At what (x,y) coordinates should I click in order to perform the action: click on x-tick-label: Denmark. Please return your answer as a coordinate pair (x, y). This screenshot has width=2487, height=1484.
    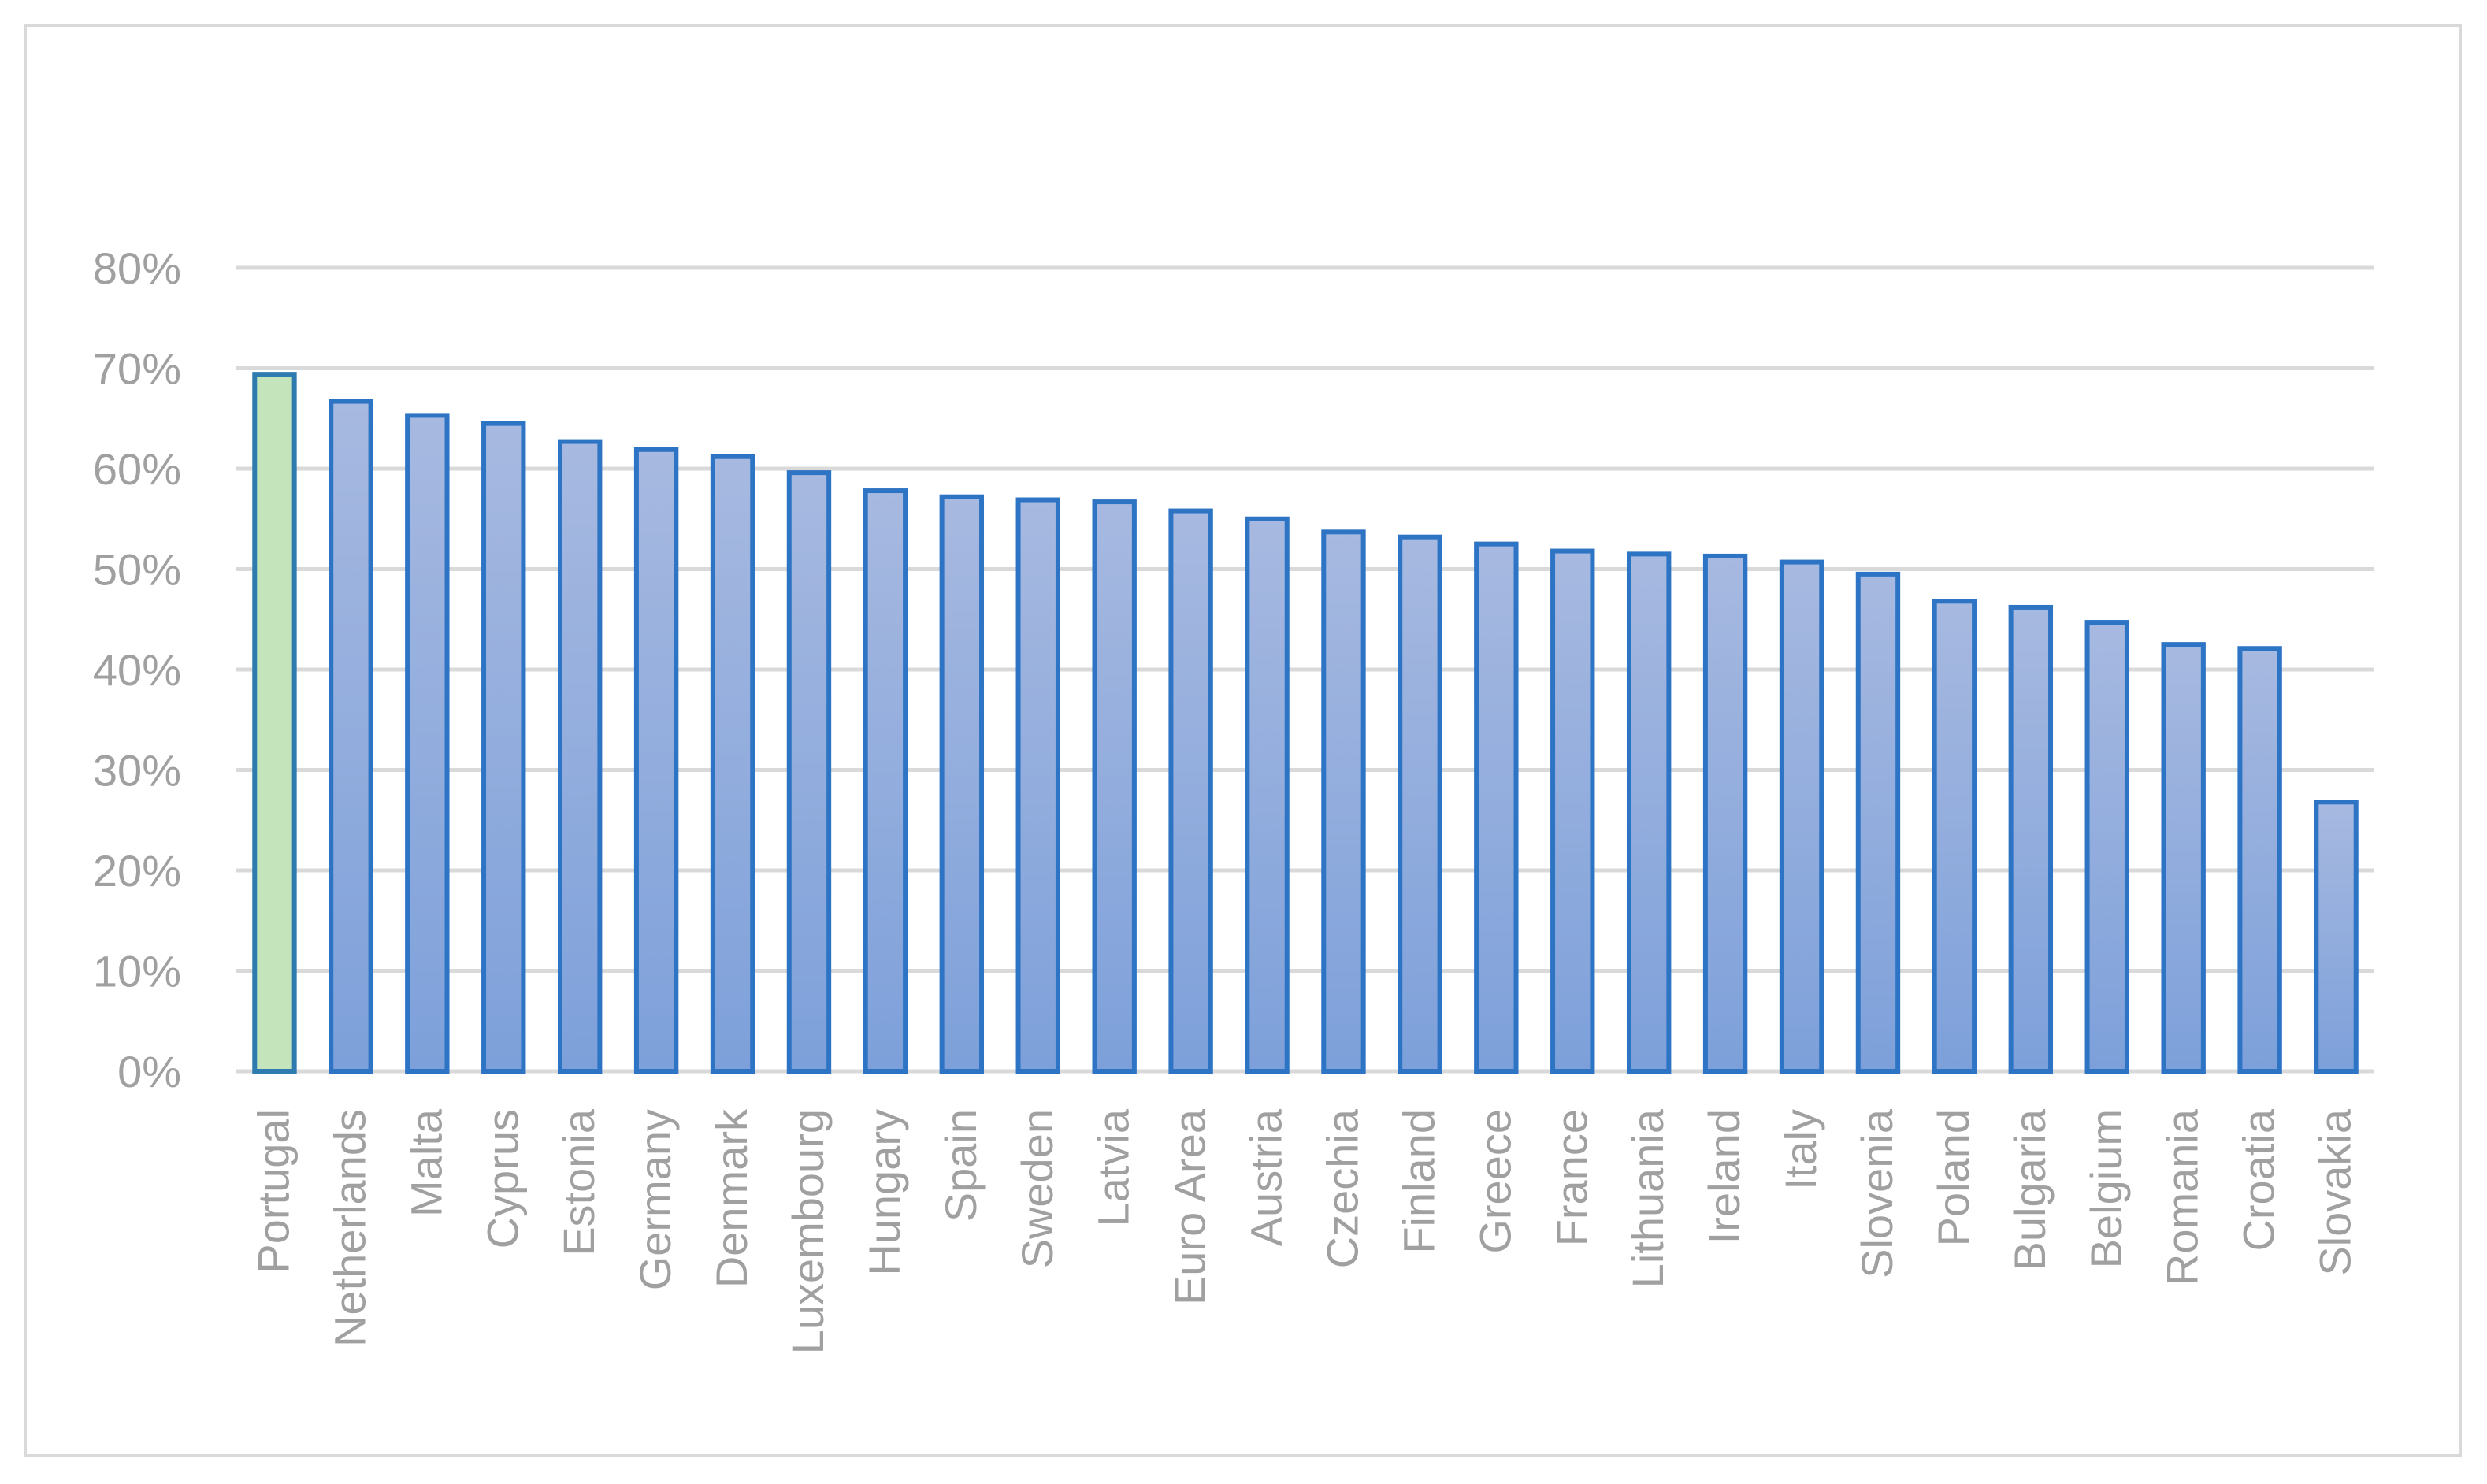
    Looking at the image, I should click on (731, 1198).